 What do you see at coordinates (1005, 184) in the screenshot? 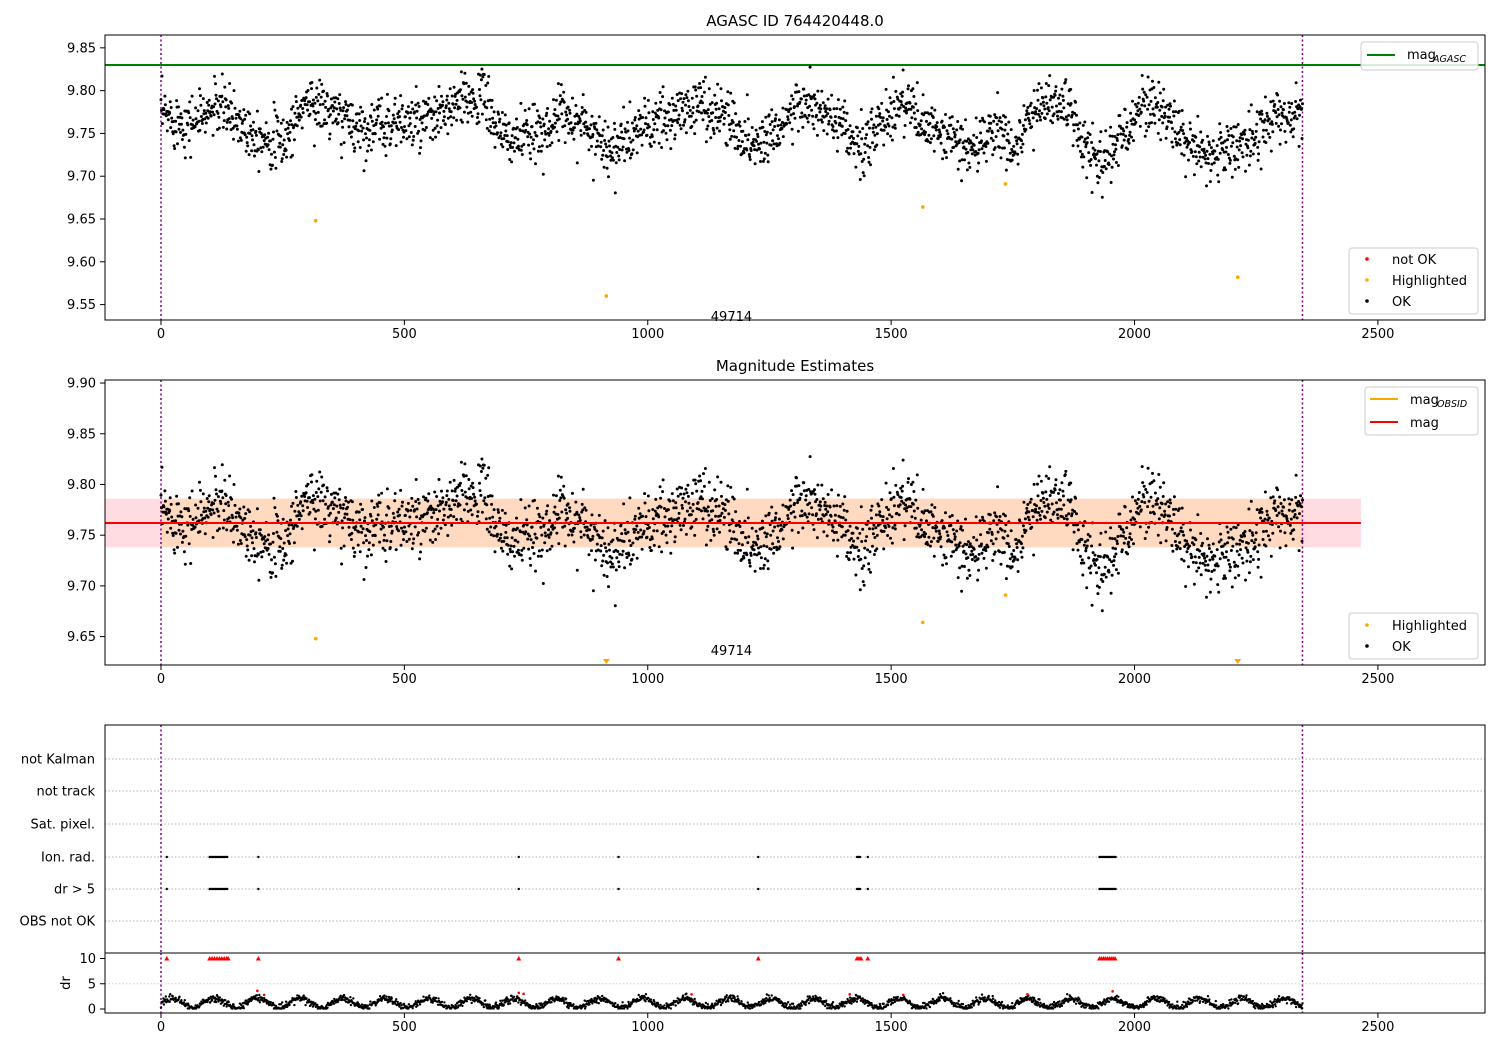
I see `highlighted-point` at bounding box center [1005, 184].